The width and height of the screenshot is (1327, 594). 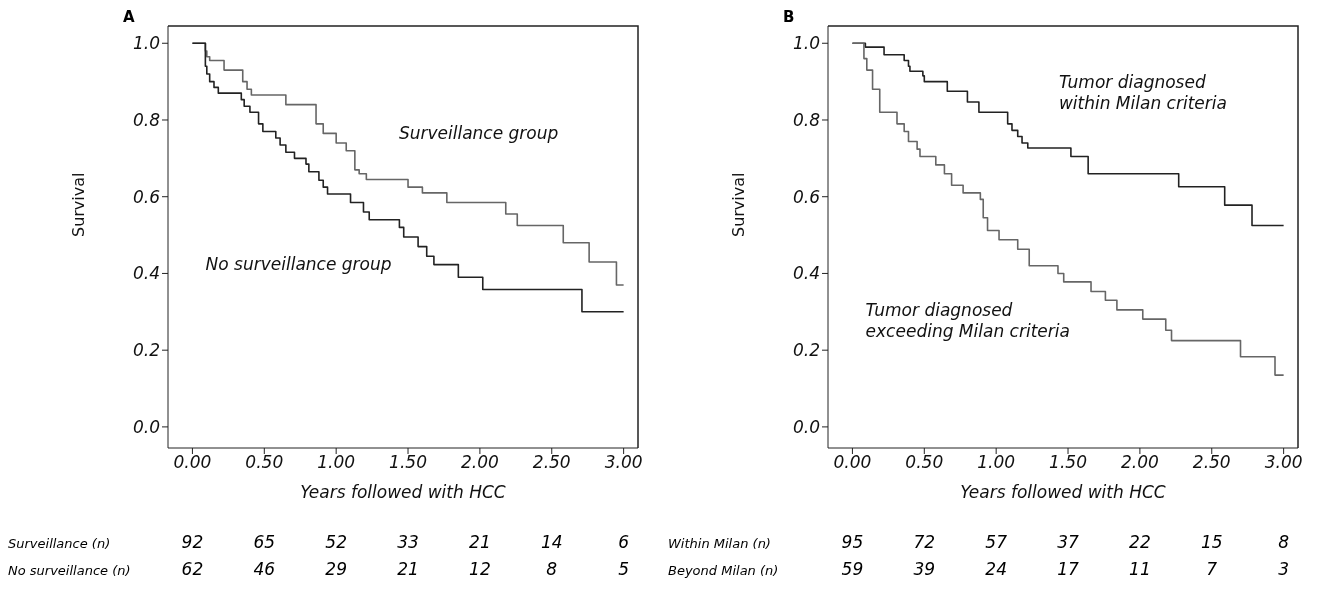 What do you see at coordinates (129, 17) in the screenshot?
I see `chart-title: A` at bounding box center [129, 17].